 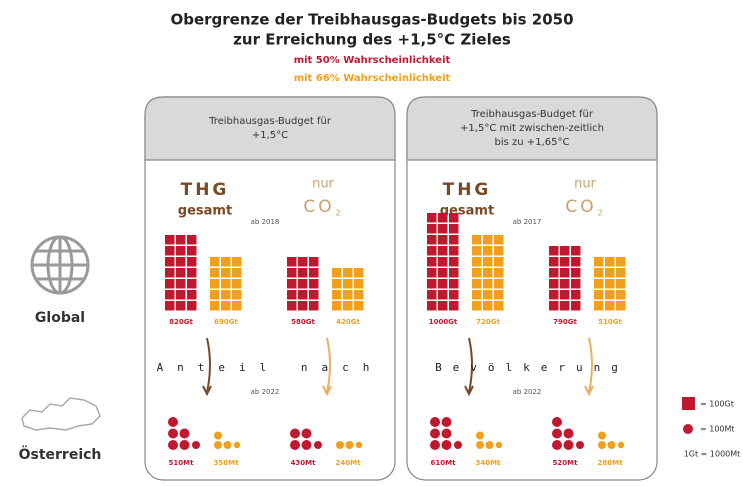 What do you see at coordinates (532, 128) in the screenshot?
I see `panel-header-text: +1,5°C mit zwischen-zeitlich` at bounding box center [532, 128].